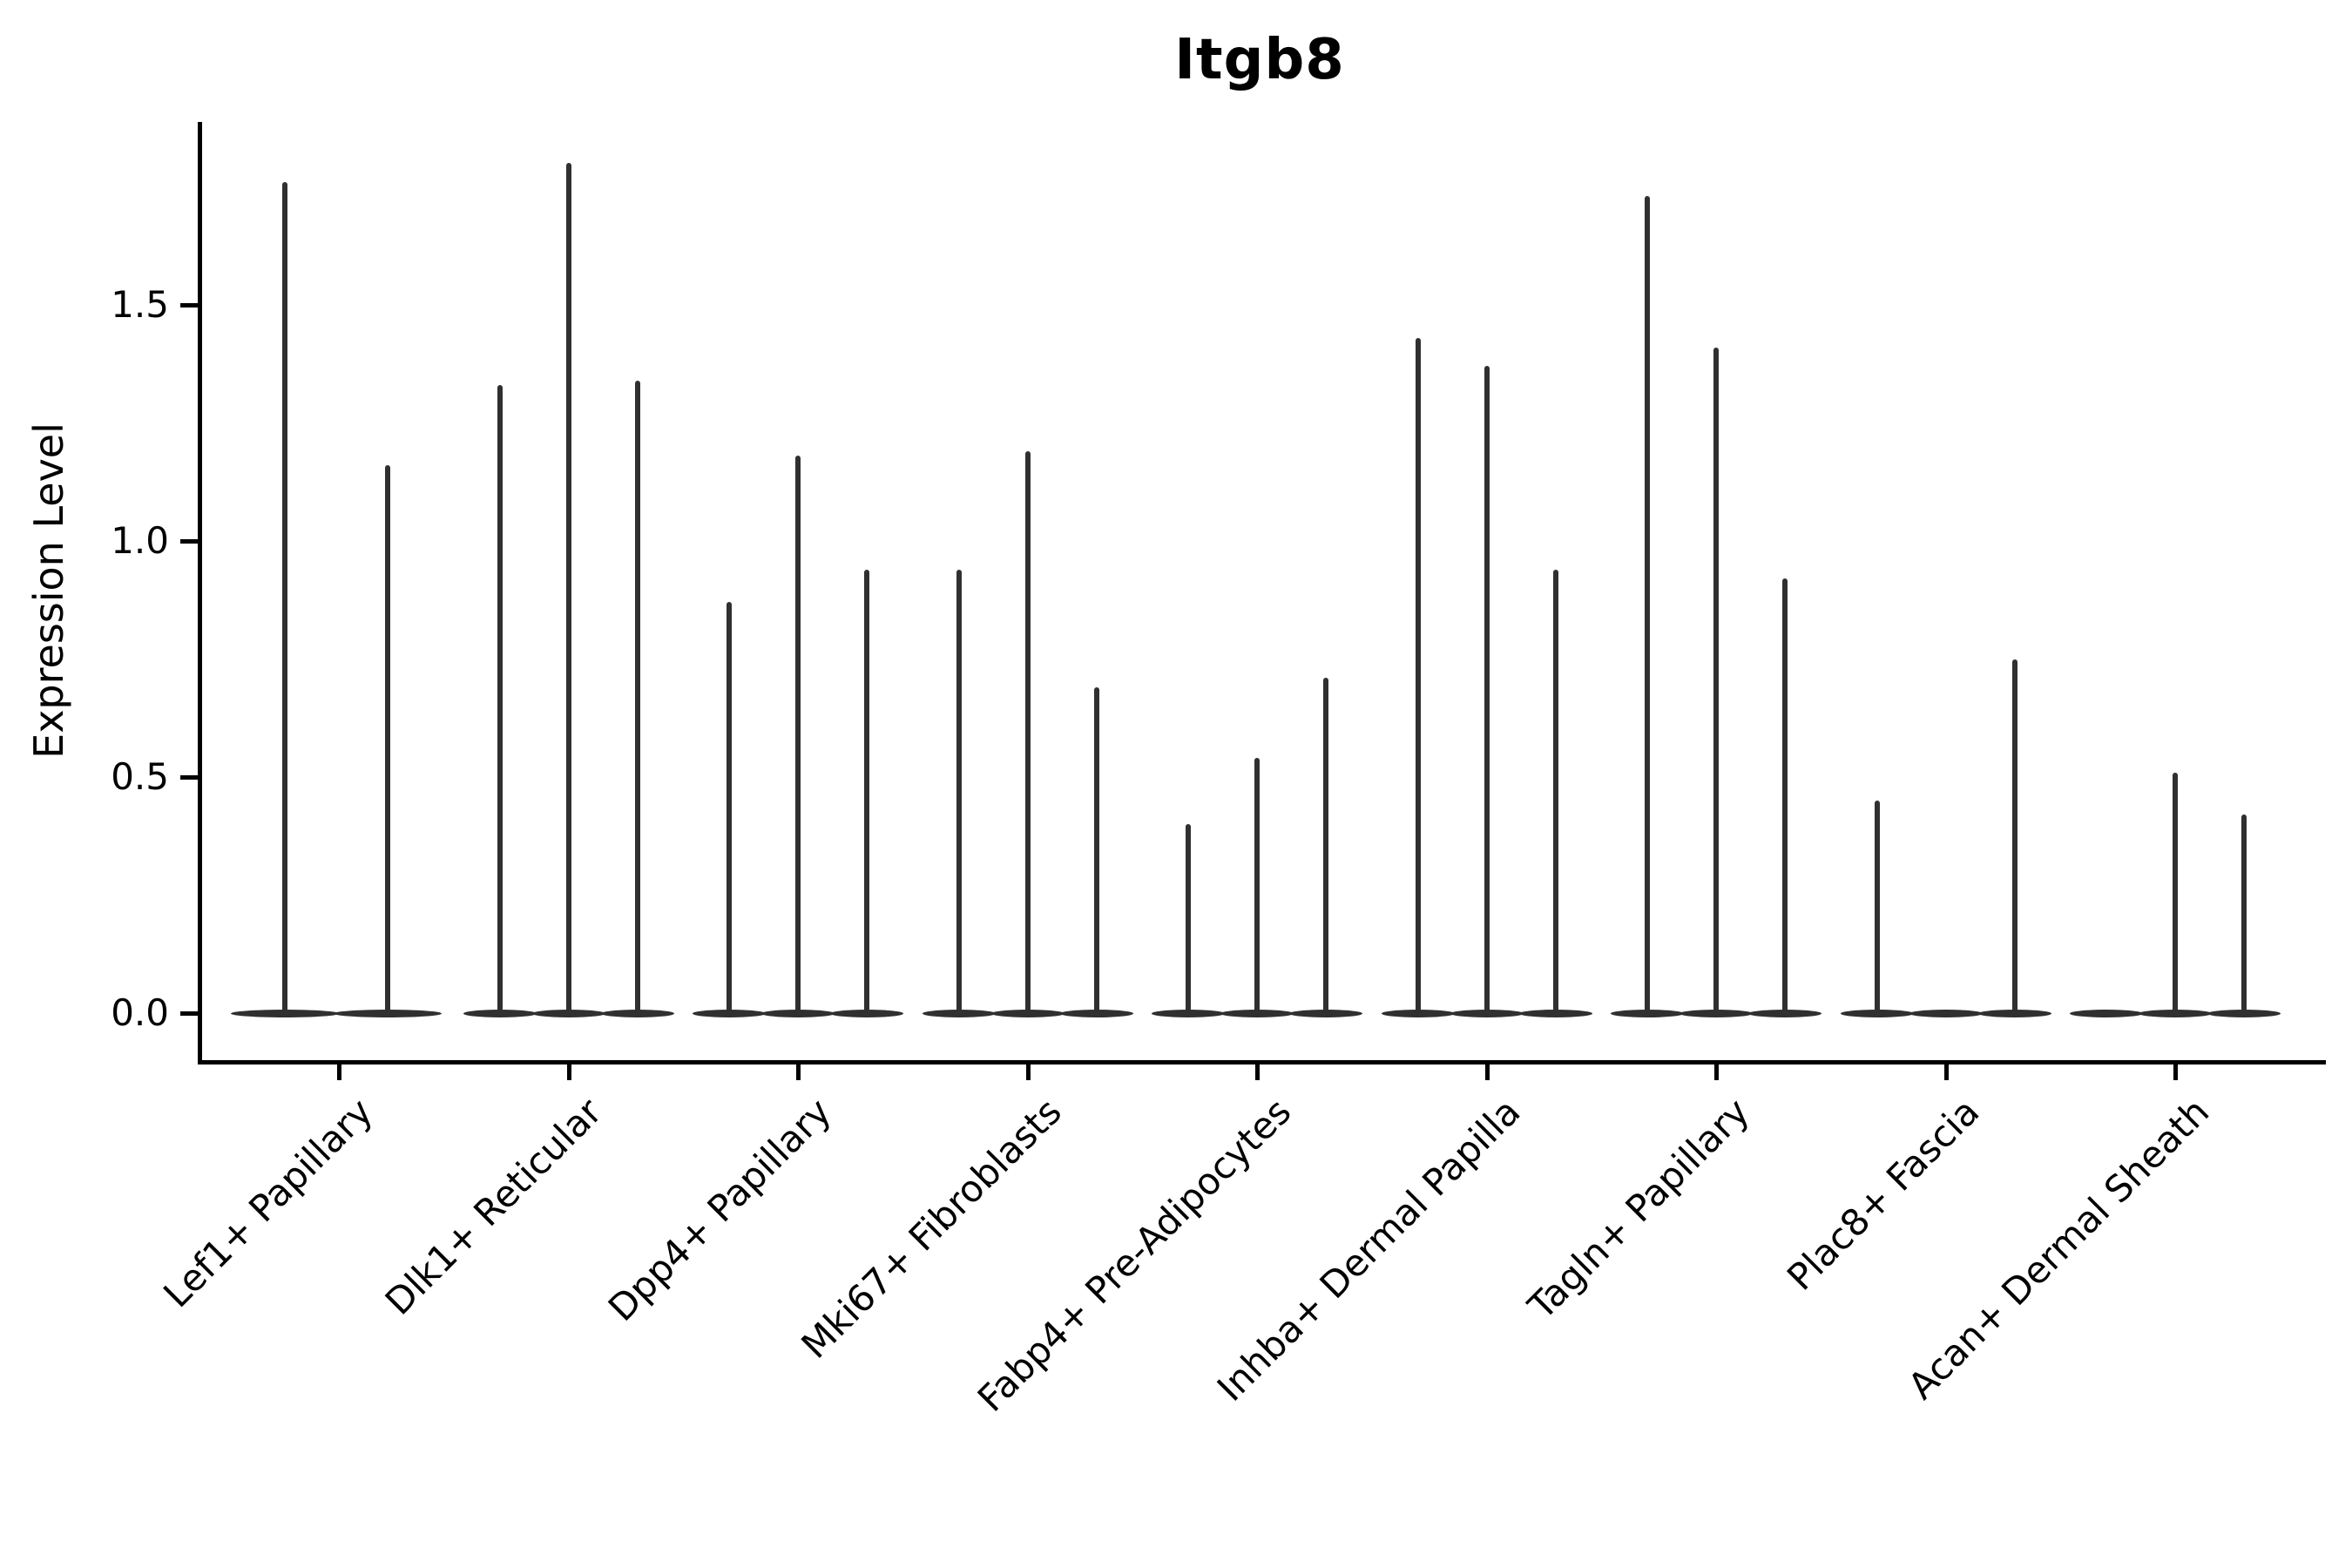 This screenshot has height=1568, width=2352. I want to click on x-tick-label: Tagln+ Papillary, so click(1639, 1209).